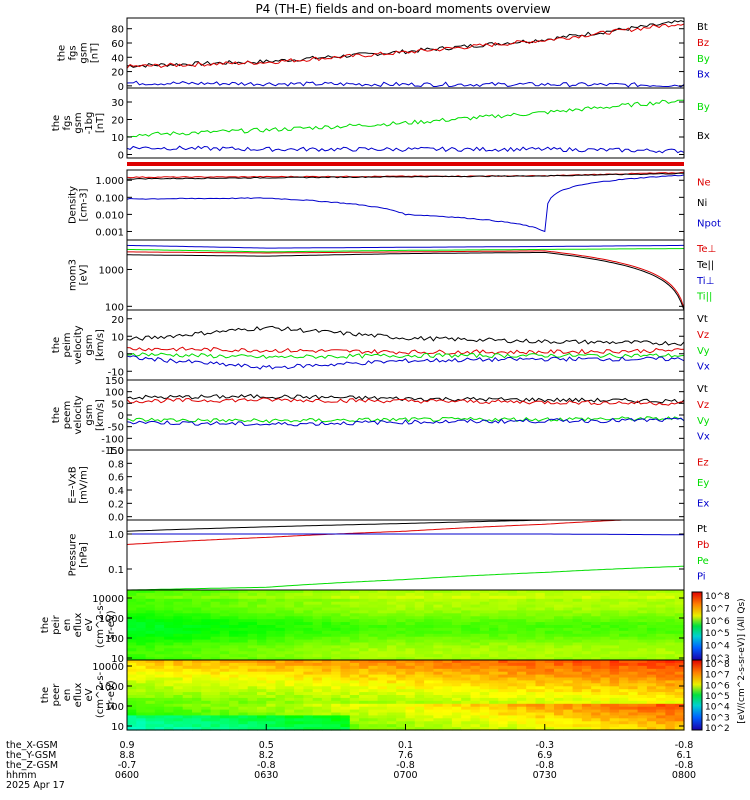 This screenshot has height=800, width=750. What do you see at coordinates (116, 428) in the screenshot?
I see `y-tick-label: -50` at bounding box center [116, 428].